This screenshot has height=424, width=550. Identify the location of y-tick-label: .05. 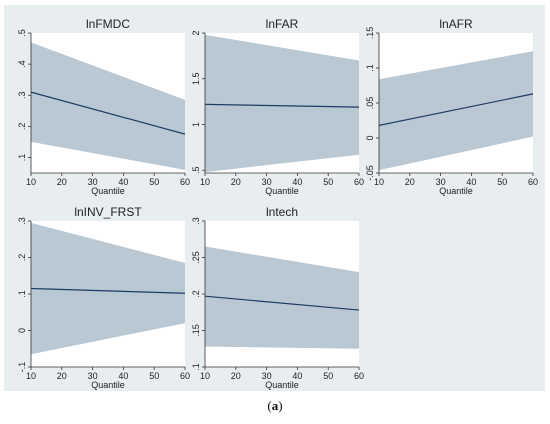
(370, 103).